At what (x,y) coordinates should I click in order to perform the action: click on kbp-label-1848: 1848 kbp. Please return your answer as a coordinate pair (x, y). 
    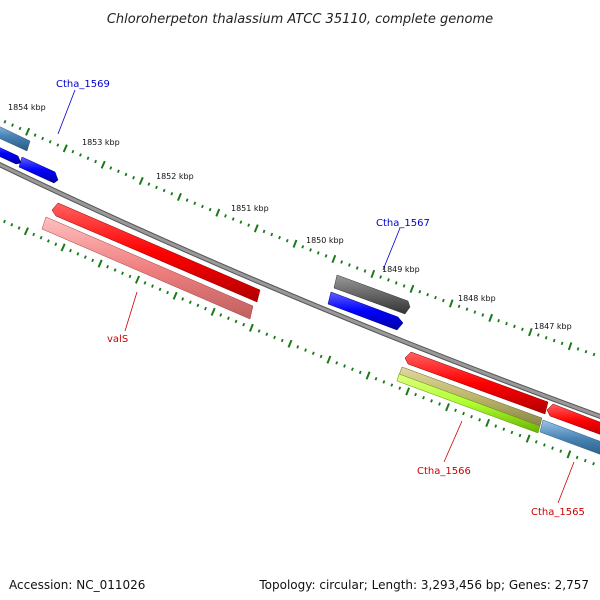
    Looking at the image, I should click on (477, 298).